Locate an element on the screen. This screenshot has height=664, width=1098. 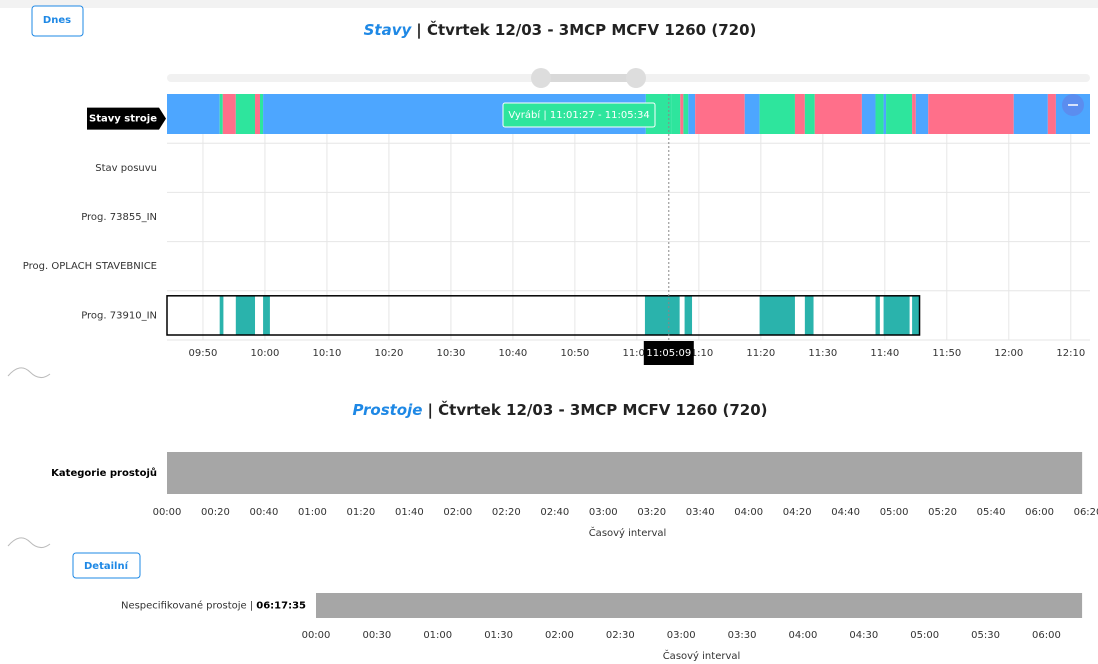
x-tick-label: 12:00 is located at coordinates (1008, 353).